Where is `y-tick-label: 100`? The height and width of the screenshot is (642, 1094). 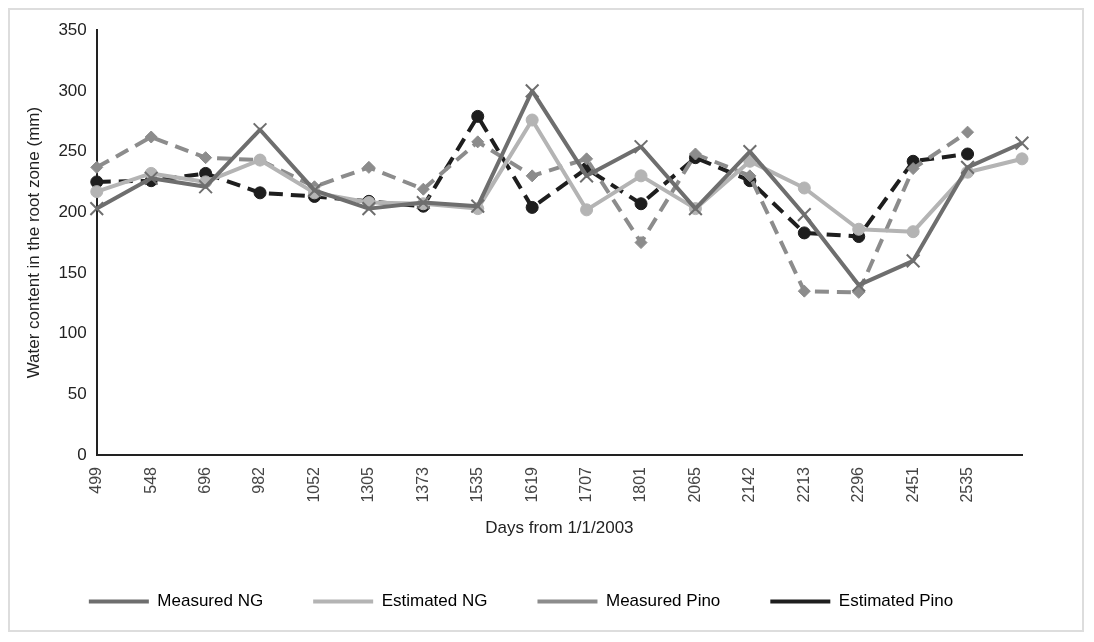
y-tick-label: 100 is located at coordinates (72, 333).